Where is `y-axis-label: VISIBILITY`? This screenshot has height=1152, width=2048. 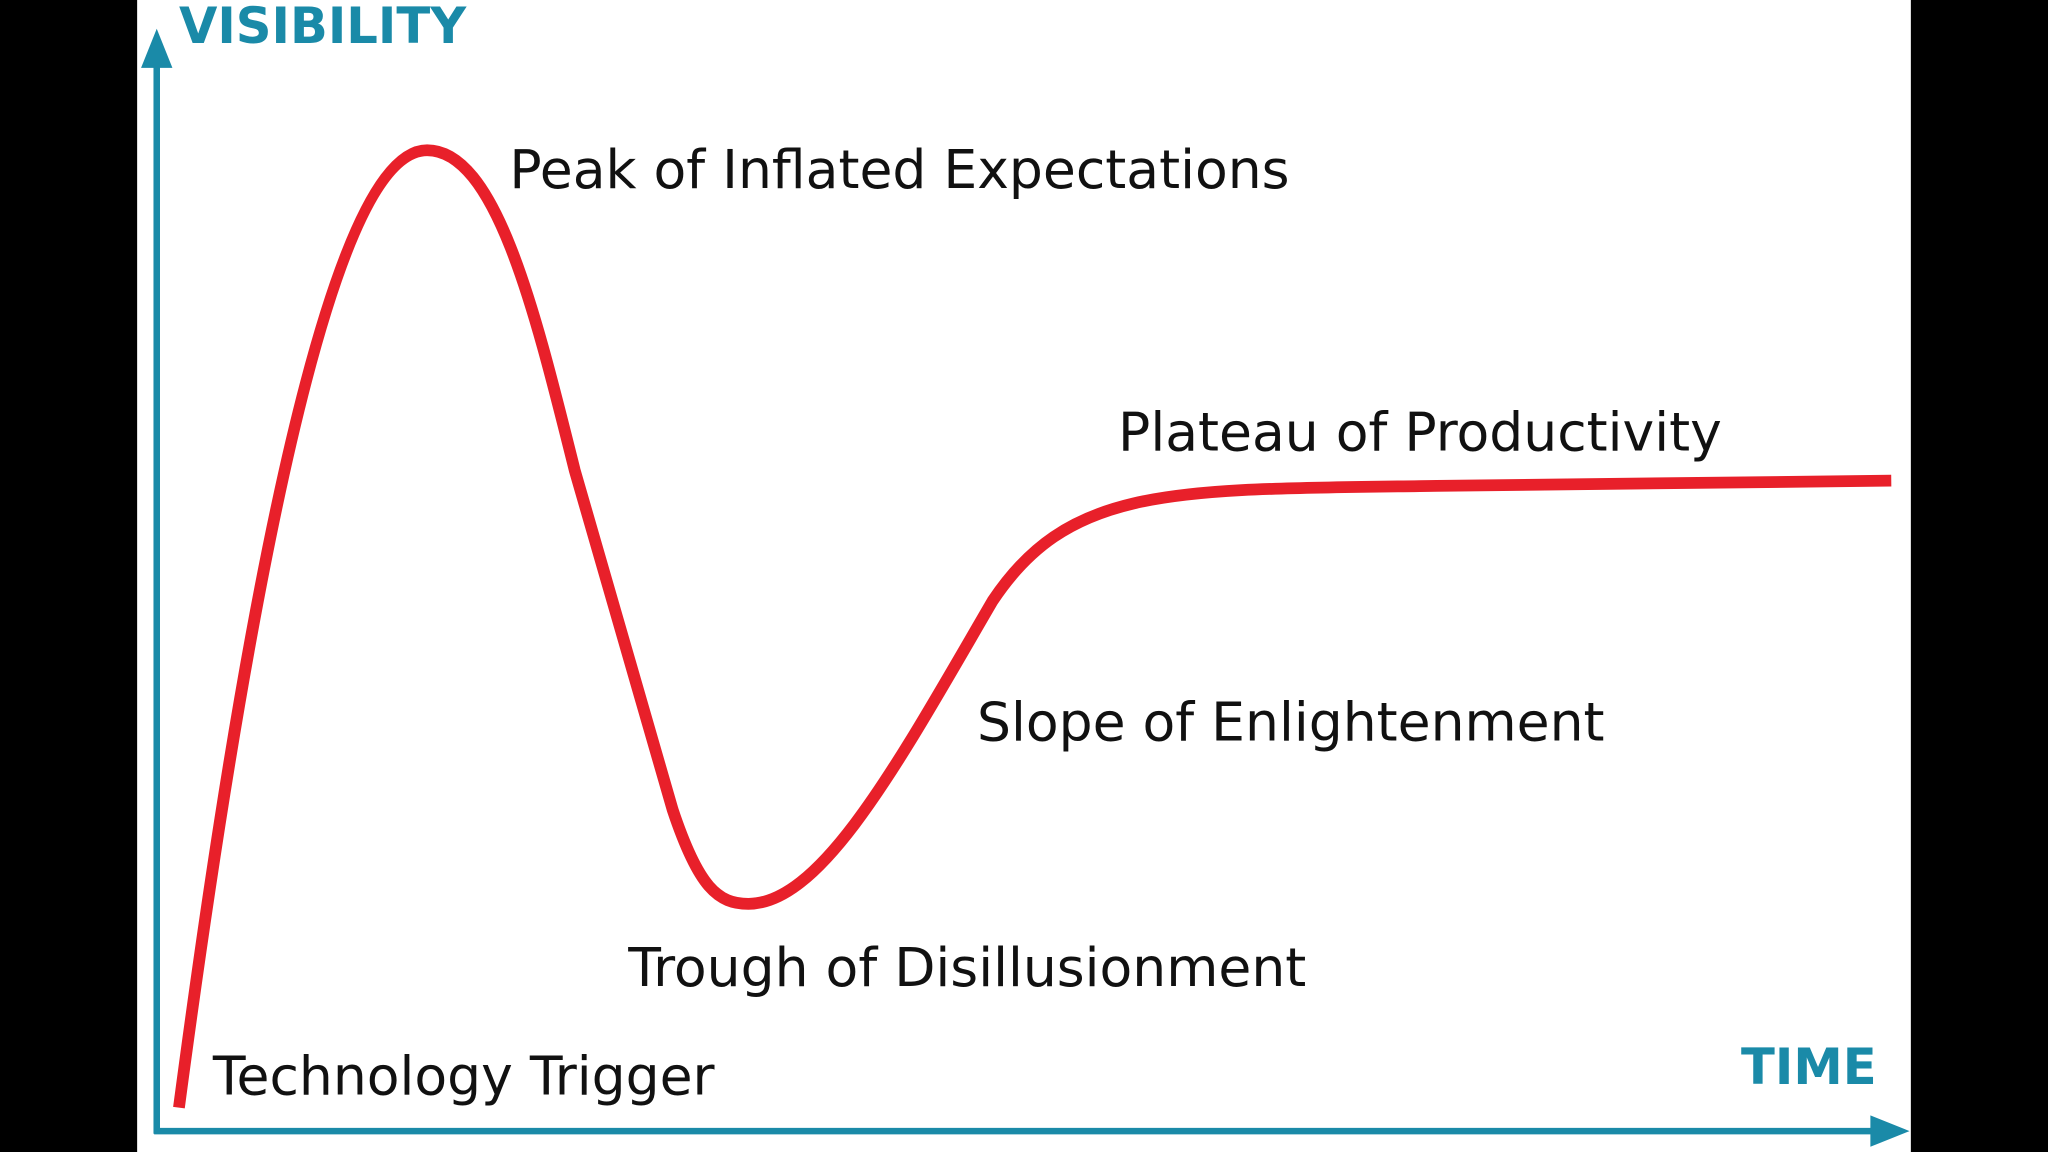
y-axis-label: VISIBILITY is located at coordinates (323, 27).